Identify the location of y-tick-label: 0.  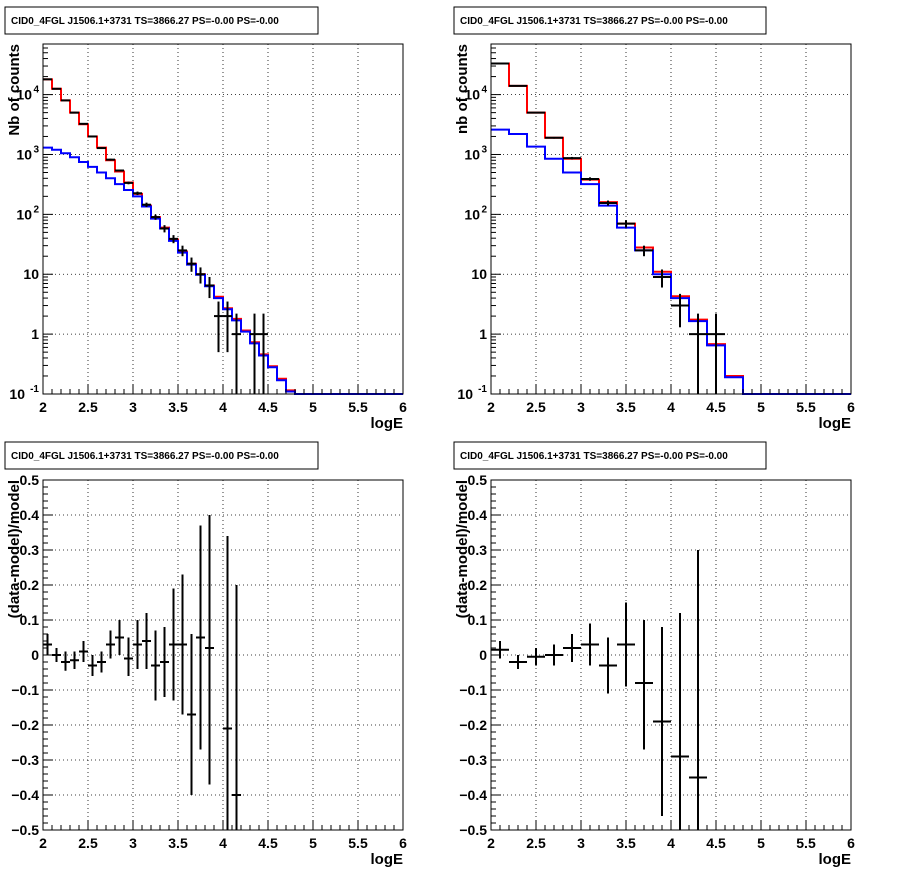
(35, 655).